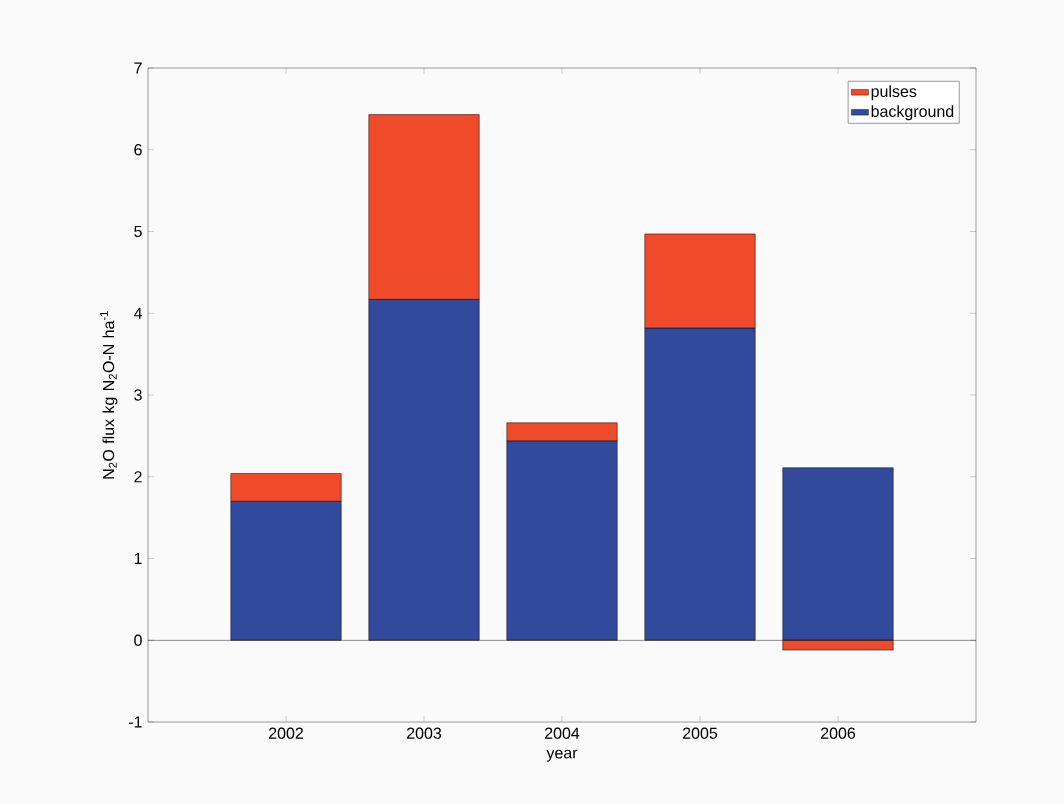 Image resolution: width=1064 pixels, height=804 pixels. What do you see at coordinates (912, 113) in the screenshot?
I see `legend-label: background` at bounding box center [912, 113].